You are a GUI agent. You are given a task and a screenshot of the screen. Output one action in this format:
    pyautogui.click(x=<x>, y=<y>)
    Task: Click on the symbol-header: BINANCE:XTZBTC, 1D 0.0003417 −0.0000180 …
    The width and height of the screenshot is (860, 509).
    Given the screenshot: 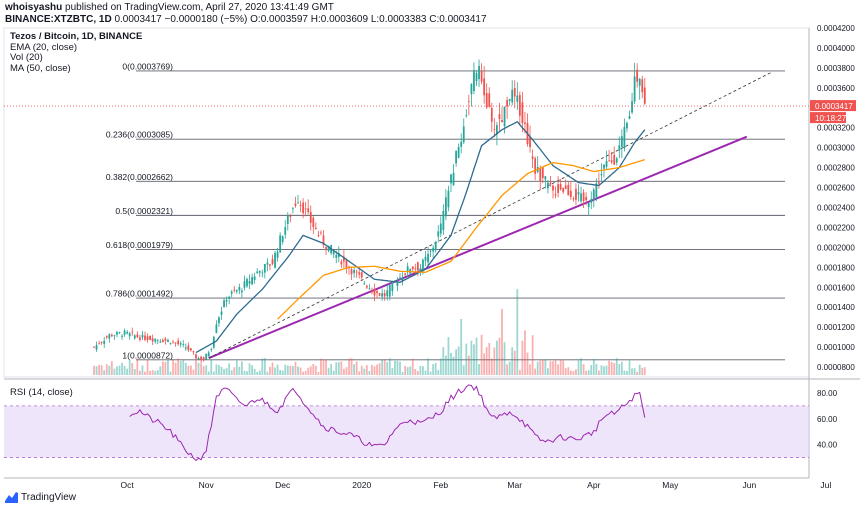 What is the action you would take?
    pyautogui.click(x=246, y=19)
    